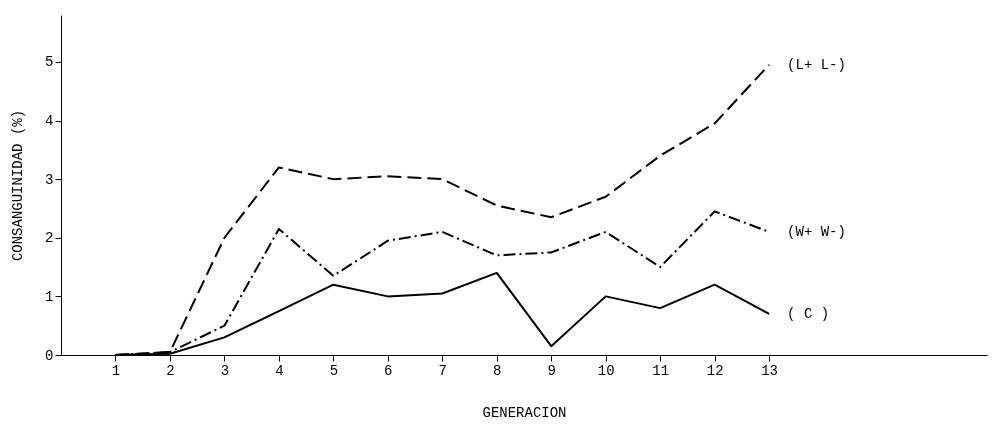 Image resolution: width=1007 pixels, height=429 pixels. Describe the element at coordinates (606, 370) in the screenshot. I see `x-tick-label: 10` at that location.